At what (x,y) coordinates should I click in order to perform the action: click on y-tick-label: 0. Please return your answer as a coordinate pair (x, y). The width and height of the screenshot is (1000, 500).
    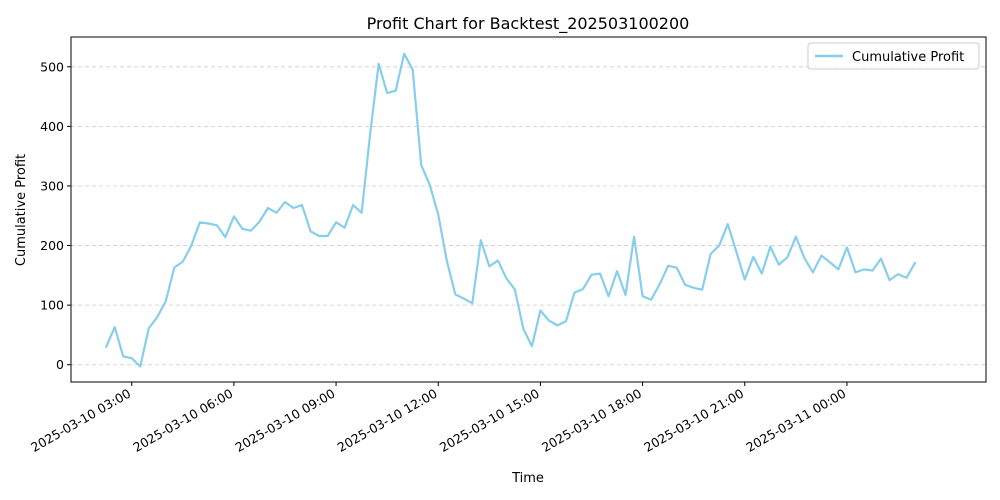
    Looking at the image, I should click on (60, 364).